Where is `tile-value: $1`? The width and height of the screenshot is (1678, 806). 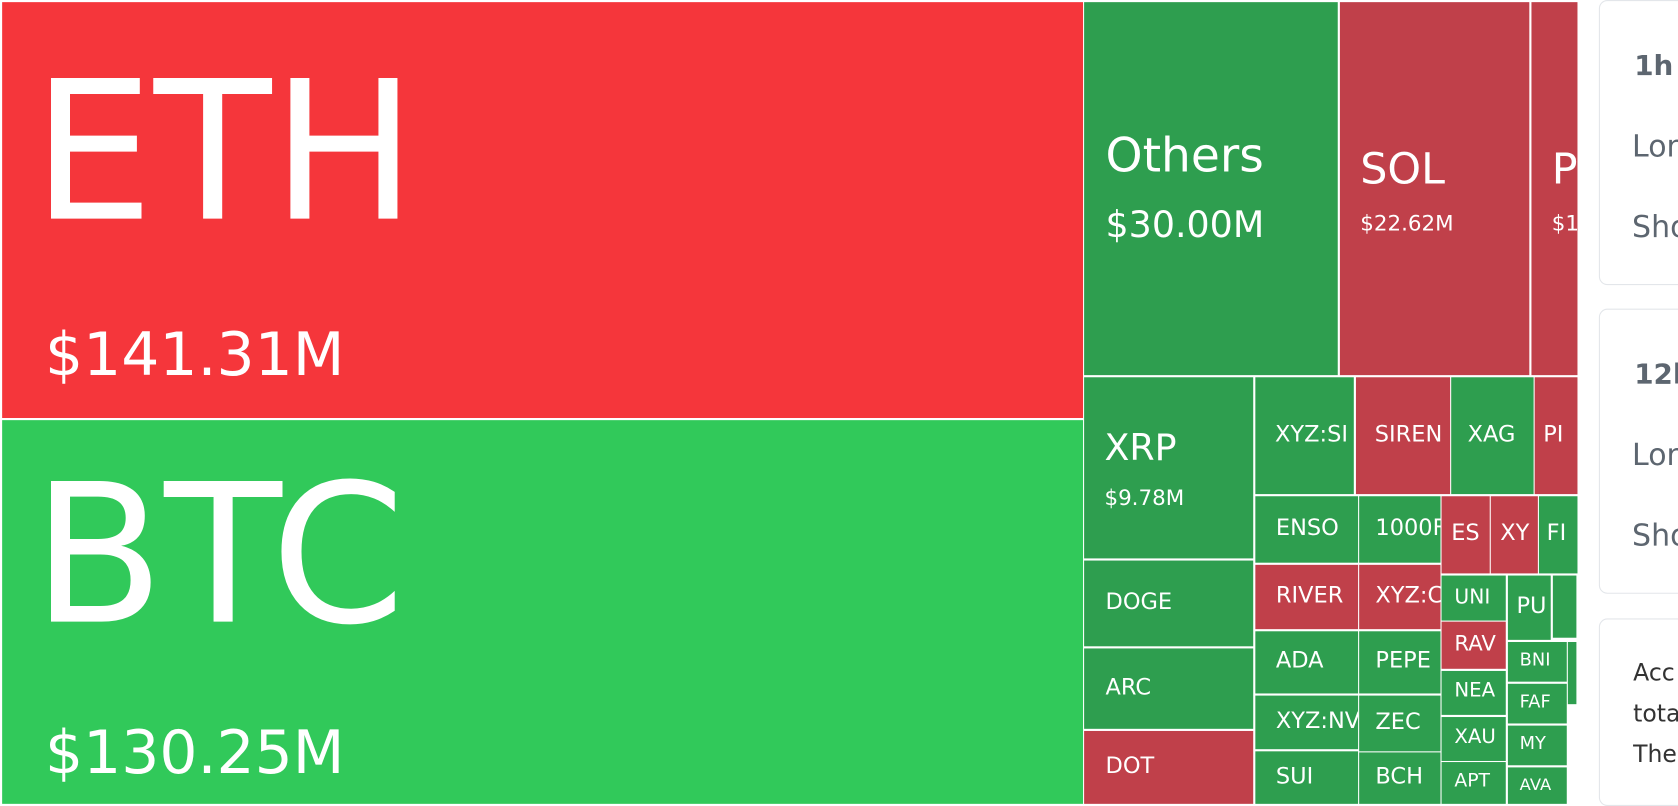
tile-value: $1 is located at coordinates (1564, 223).